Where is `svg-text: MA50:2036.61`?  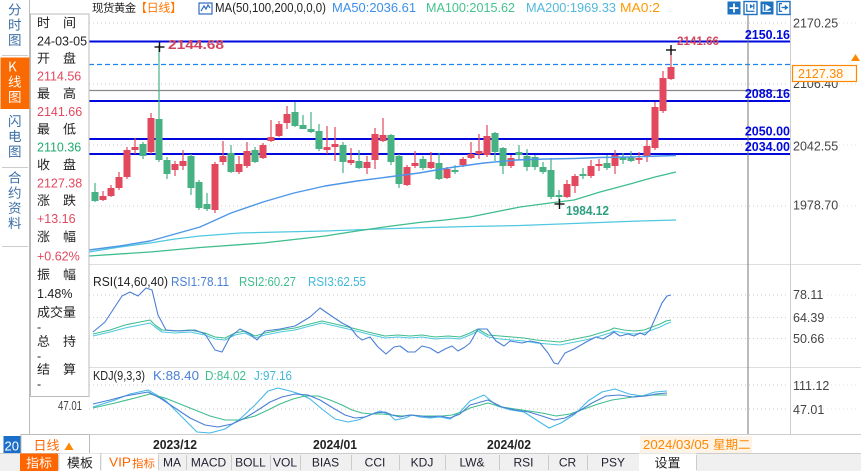
svg-text: MA50:2036.61 is located at coordinates (374, 8).